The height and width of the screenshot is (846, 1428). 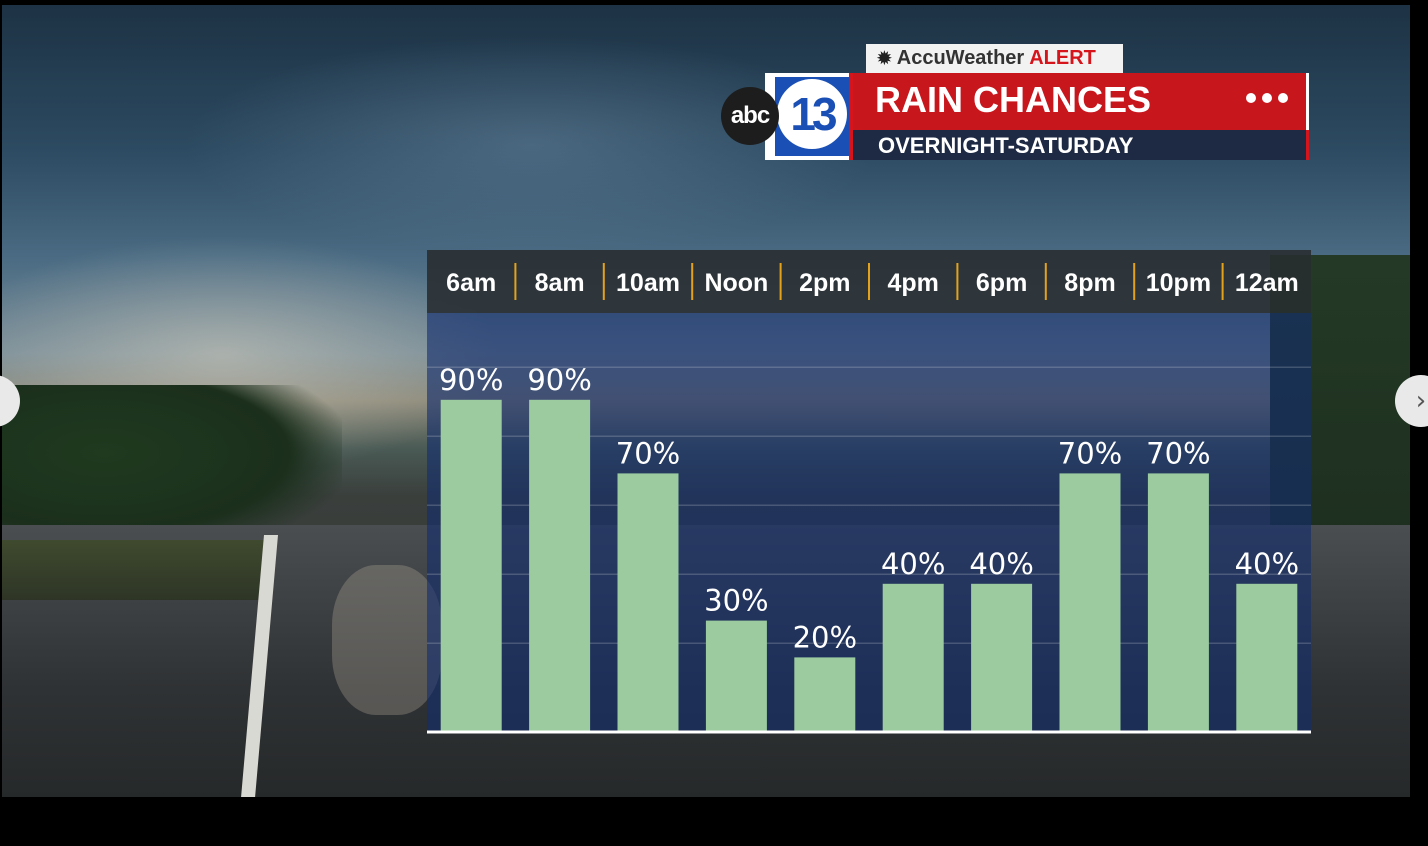 What do you see at coordinates (736, 601) in the screenshot?
I see `bar-value-label: 30%` at bounding box center [736, 601].